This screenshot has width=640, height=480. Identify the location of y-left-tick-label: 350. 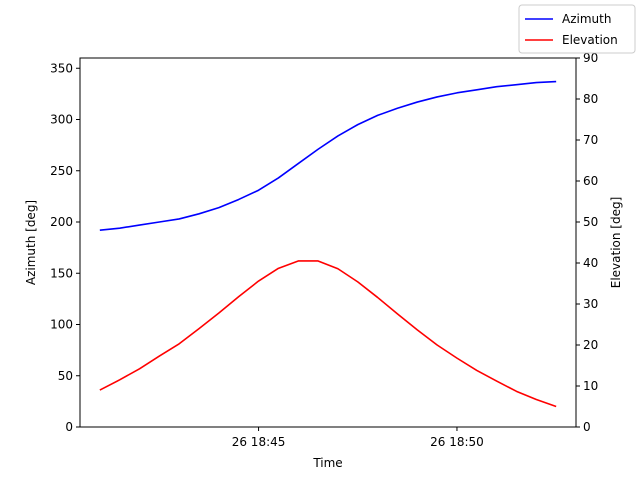
(61, 68).